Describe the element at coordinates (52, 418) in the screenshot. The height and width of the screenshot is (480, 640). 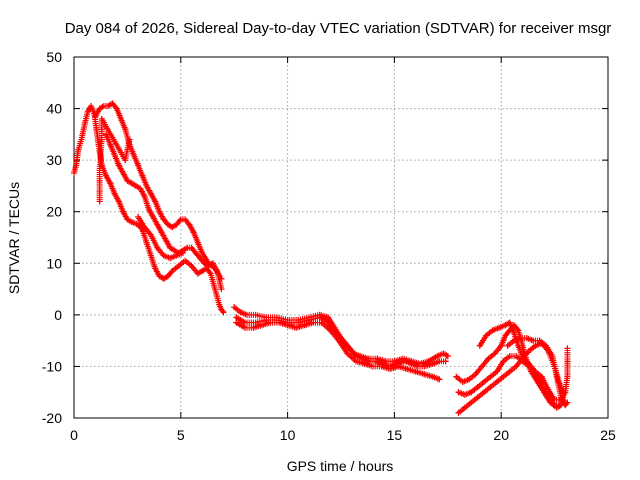
I see `y-tick-label: -20` at that location.